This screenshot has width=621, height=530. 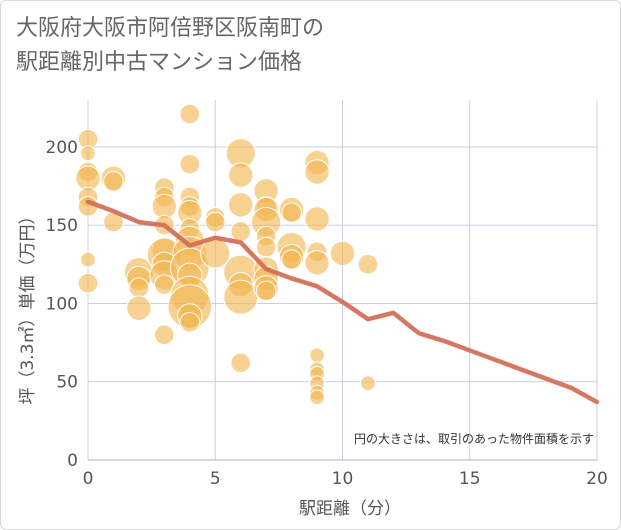 What do you see at coordinates (159, 62) in the screenshot?
I see `chart-title-line-2: 駅距離別中古マンション価格` at bounding box center [159, 62].